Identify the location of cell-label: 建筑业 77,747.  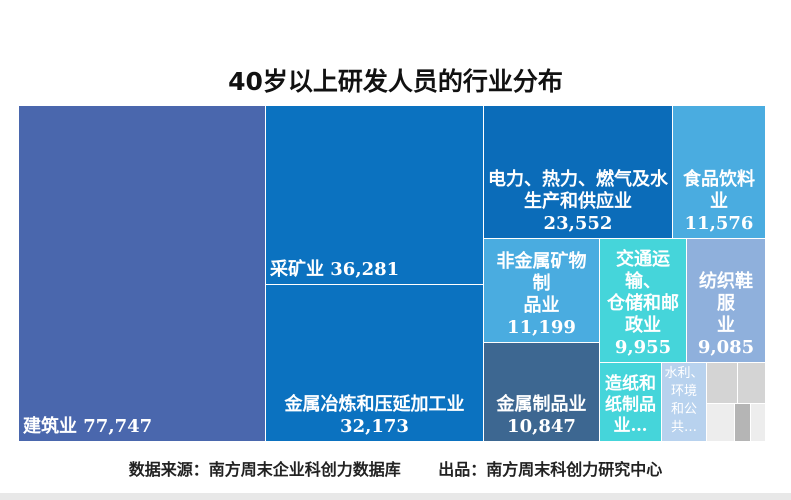
(88, 426).